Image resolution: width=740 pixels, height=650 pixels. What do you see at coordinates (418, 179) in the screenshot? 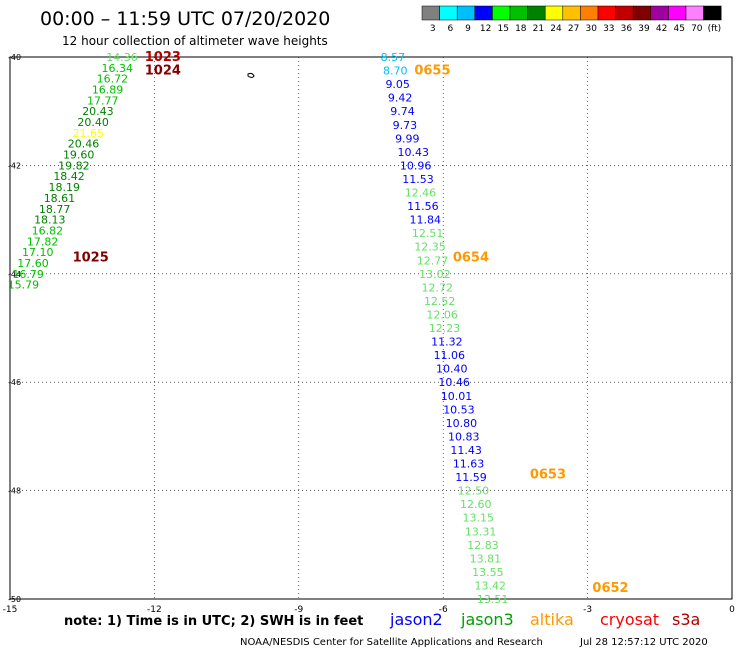
I see `swh-value: 11.53` at bounding box center [418, 179].